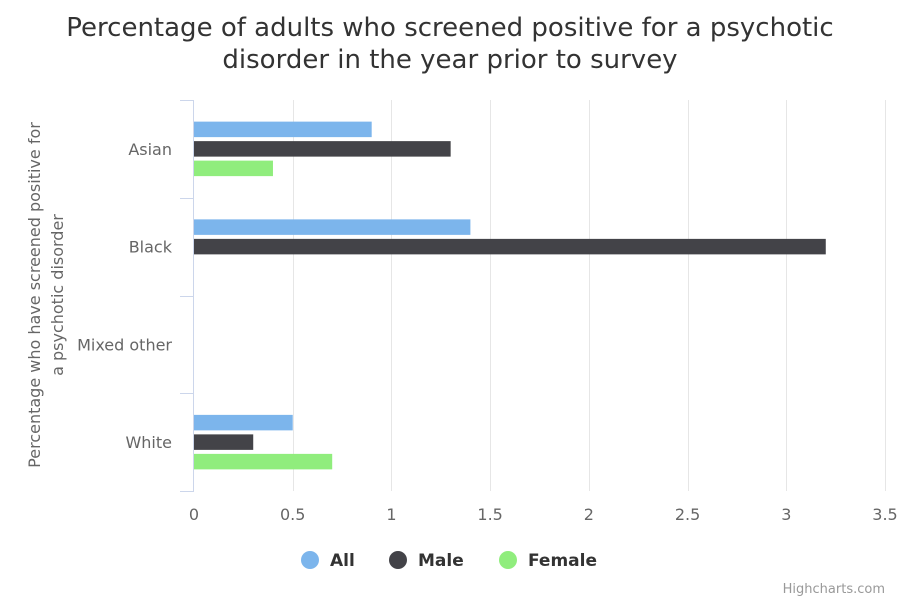 The width and height of the screenshot is (900, 600). Describe the element at coordinates (543, 514) in the screenshot. I see `value-axis-labels: 0 0.5 1 1.5 2 2.5 3 3.5` at that location.